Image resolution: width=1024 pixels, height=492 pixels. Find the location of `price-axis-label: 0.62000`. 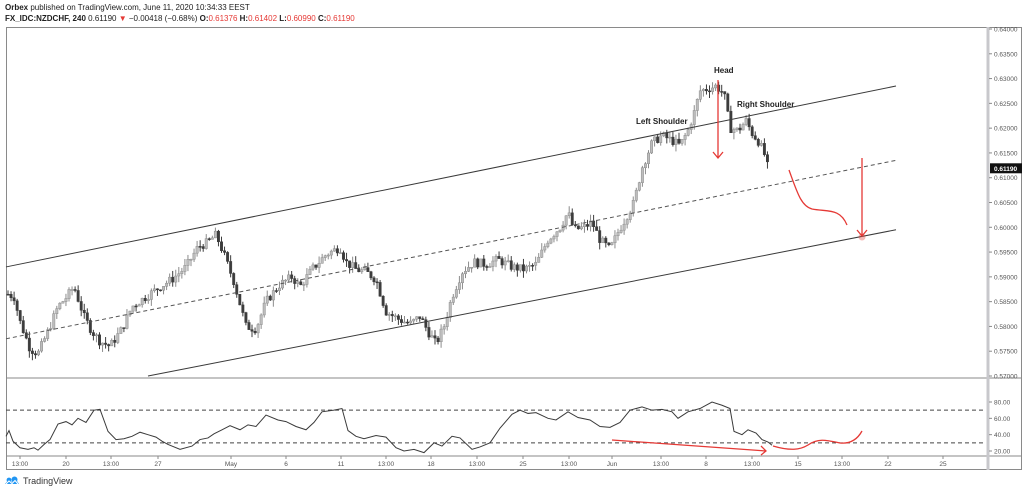

price-axis-label: 0.62000 is located at coordinates (1006, 129).